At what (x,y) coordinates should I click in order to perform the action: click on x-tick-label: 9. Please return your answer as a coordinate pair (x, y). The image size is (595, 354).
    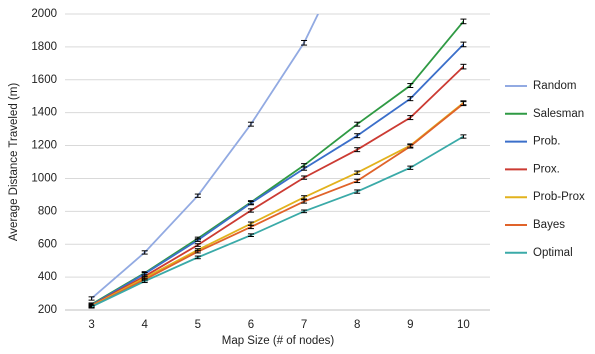
    Looking at the image, I should click on (410, 325).